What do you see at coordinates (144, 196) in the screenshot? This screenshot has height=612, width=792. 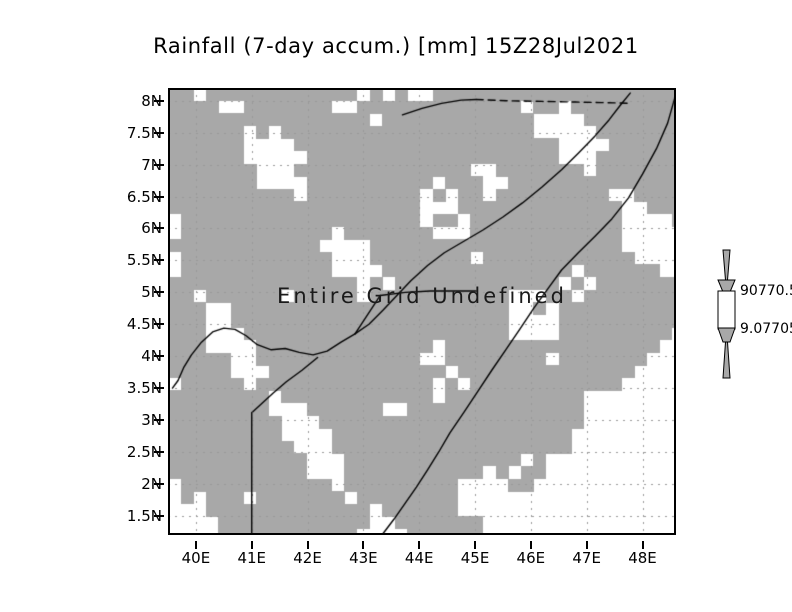 I see `y-axis-tick-label: 6.5N` at bounding box center [144, 196].